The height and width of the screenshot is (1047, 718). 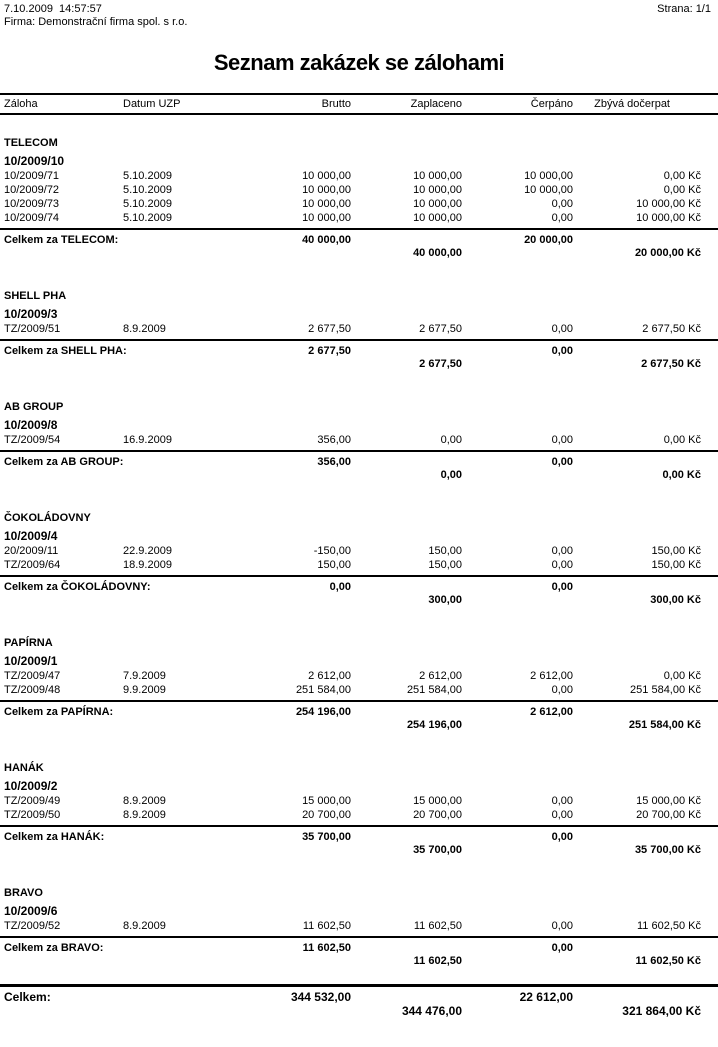 What do you see at coordinates (359, 961) in the screenshot?
I see `group-total-row-2: 11 602,50 11 602,50 Kč` at bounding box center [359, 961].